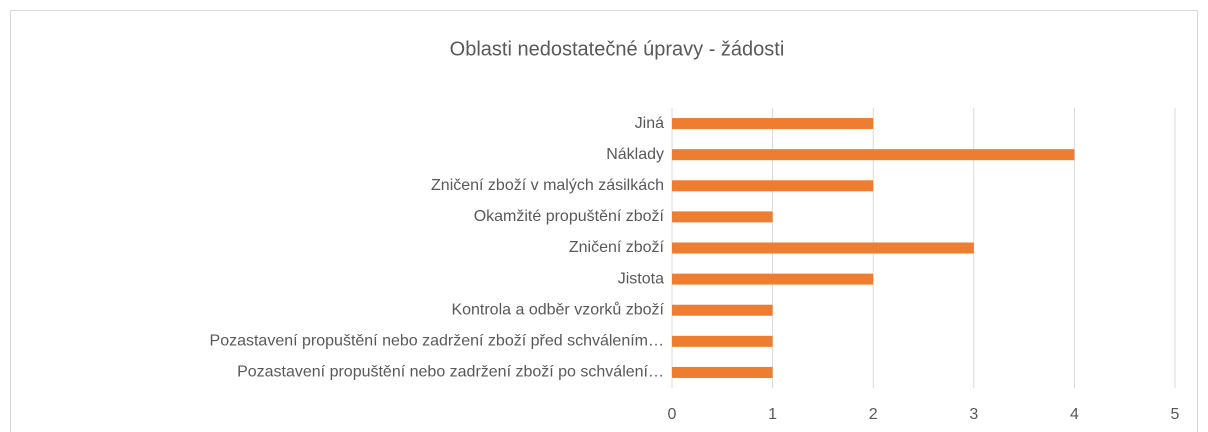 The height and width of the screenshot is (432, 1208). I want to click on x-tick-label: 1, so click(772, 414).